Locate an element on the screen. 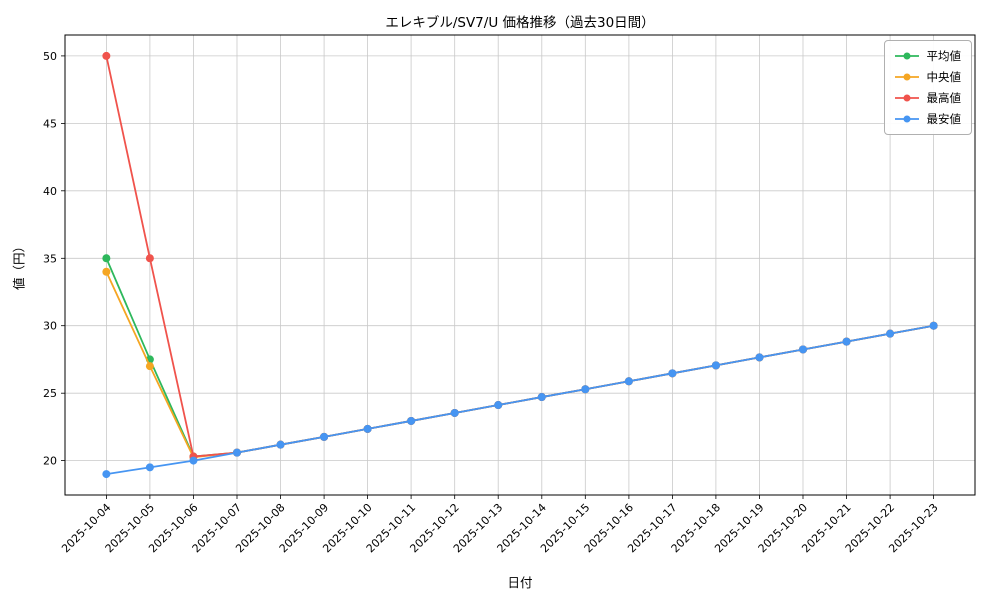 This screenshot has height=600, width=1000. y-tick-label: 40 is located at coordinates (50, 191).